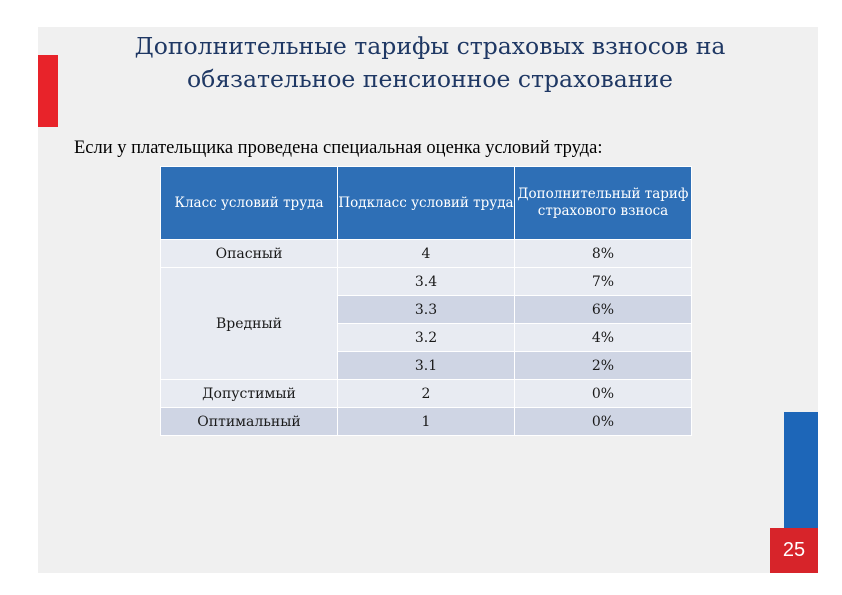 This screenshot has width=842, height=595. I want to click on rate-cell: 6%, so click(603, 309).